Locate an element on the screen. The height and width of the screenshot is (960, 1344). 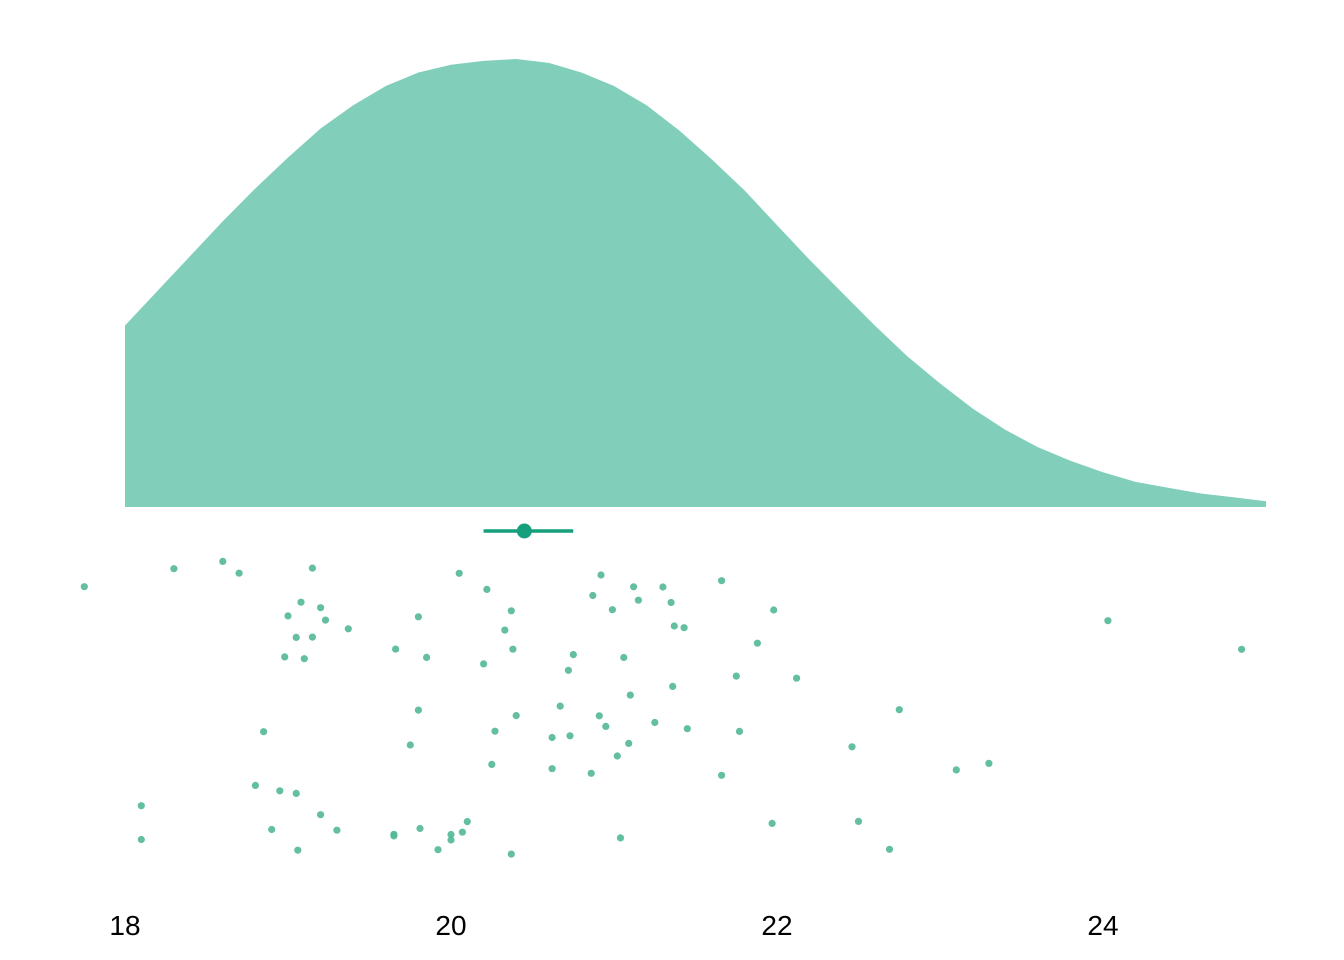
summary-layer is located at coordinates (528, 531).